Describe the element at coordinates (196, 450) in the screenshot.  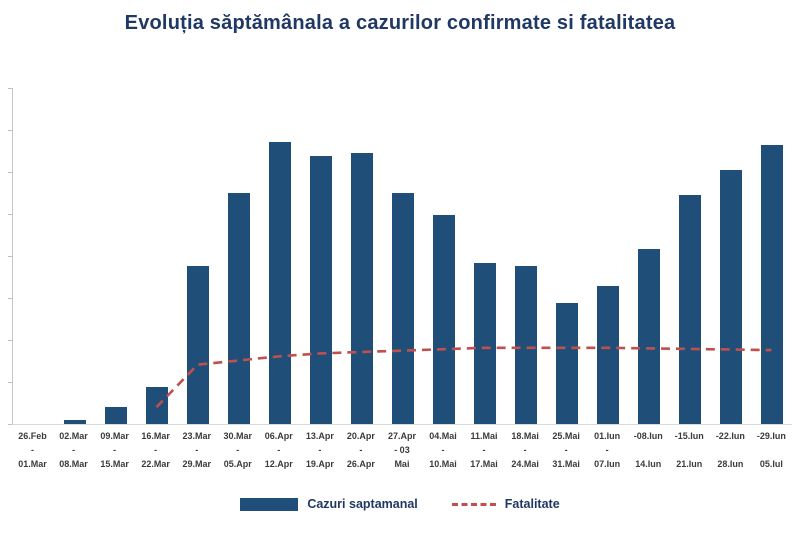
I see `x-axis-label: 23.Mar -29.Mar` at that location.